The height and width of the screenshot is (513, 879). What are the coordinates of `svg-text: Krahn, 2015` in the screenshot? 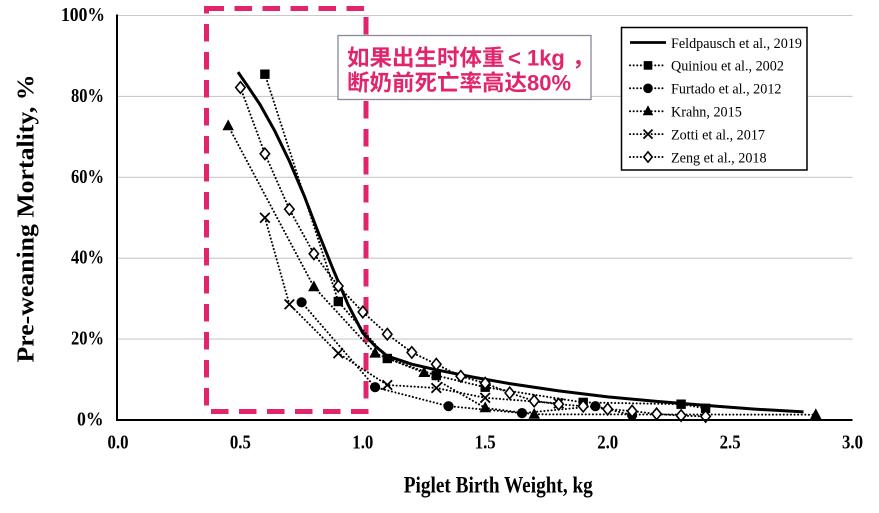 It's located at (706, 112).